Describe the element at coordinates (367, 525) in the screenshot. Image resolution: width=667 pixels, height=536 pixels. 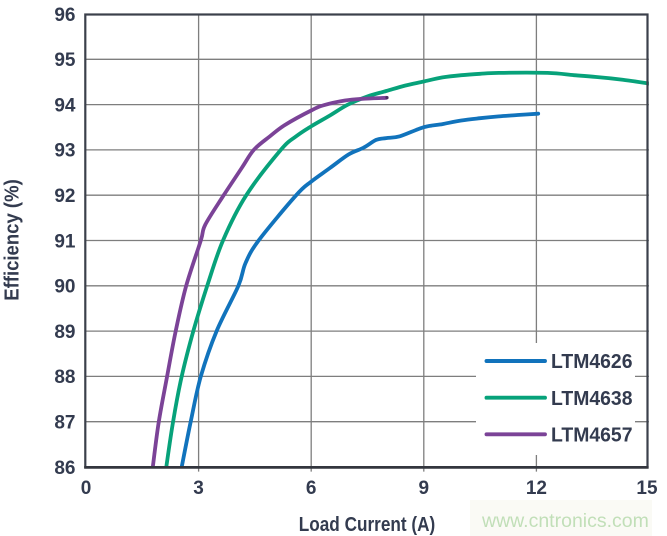
I see `svg-text: Load Current (A)` at that location.